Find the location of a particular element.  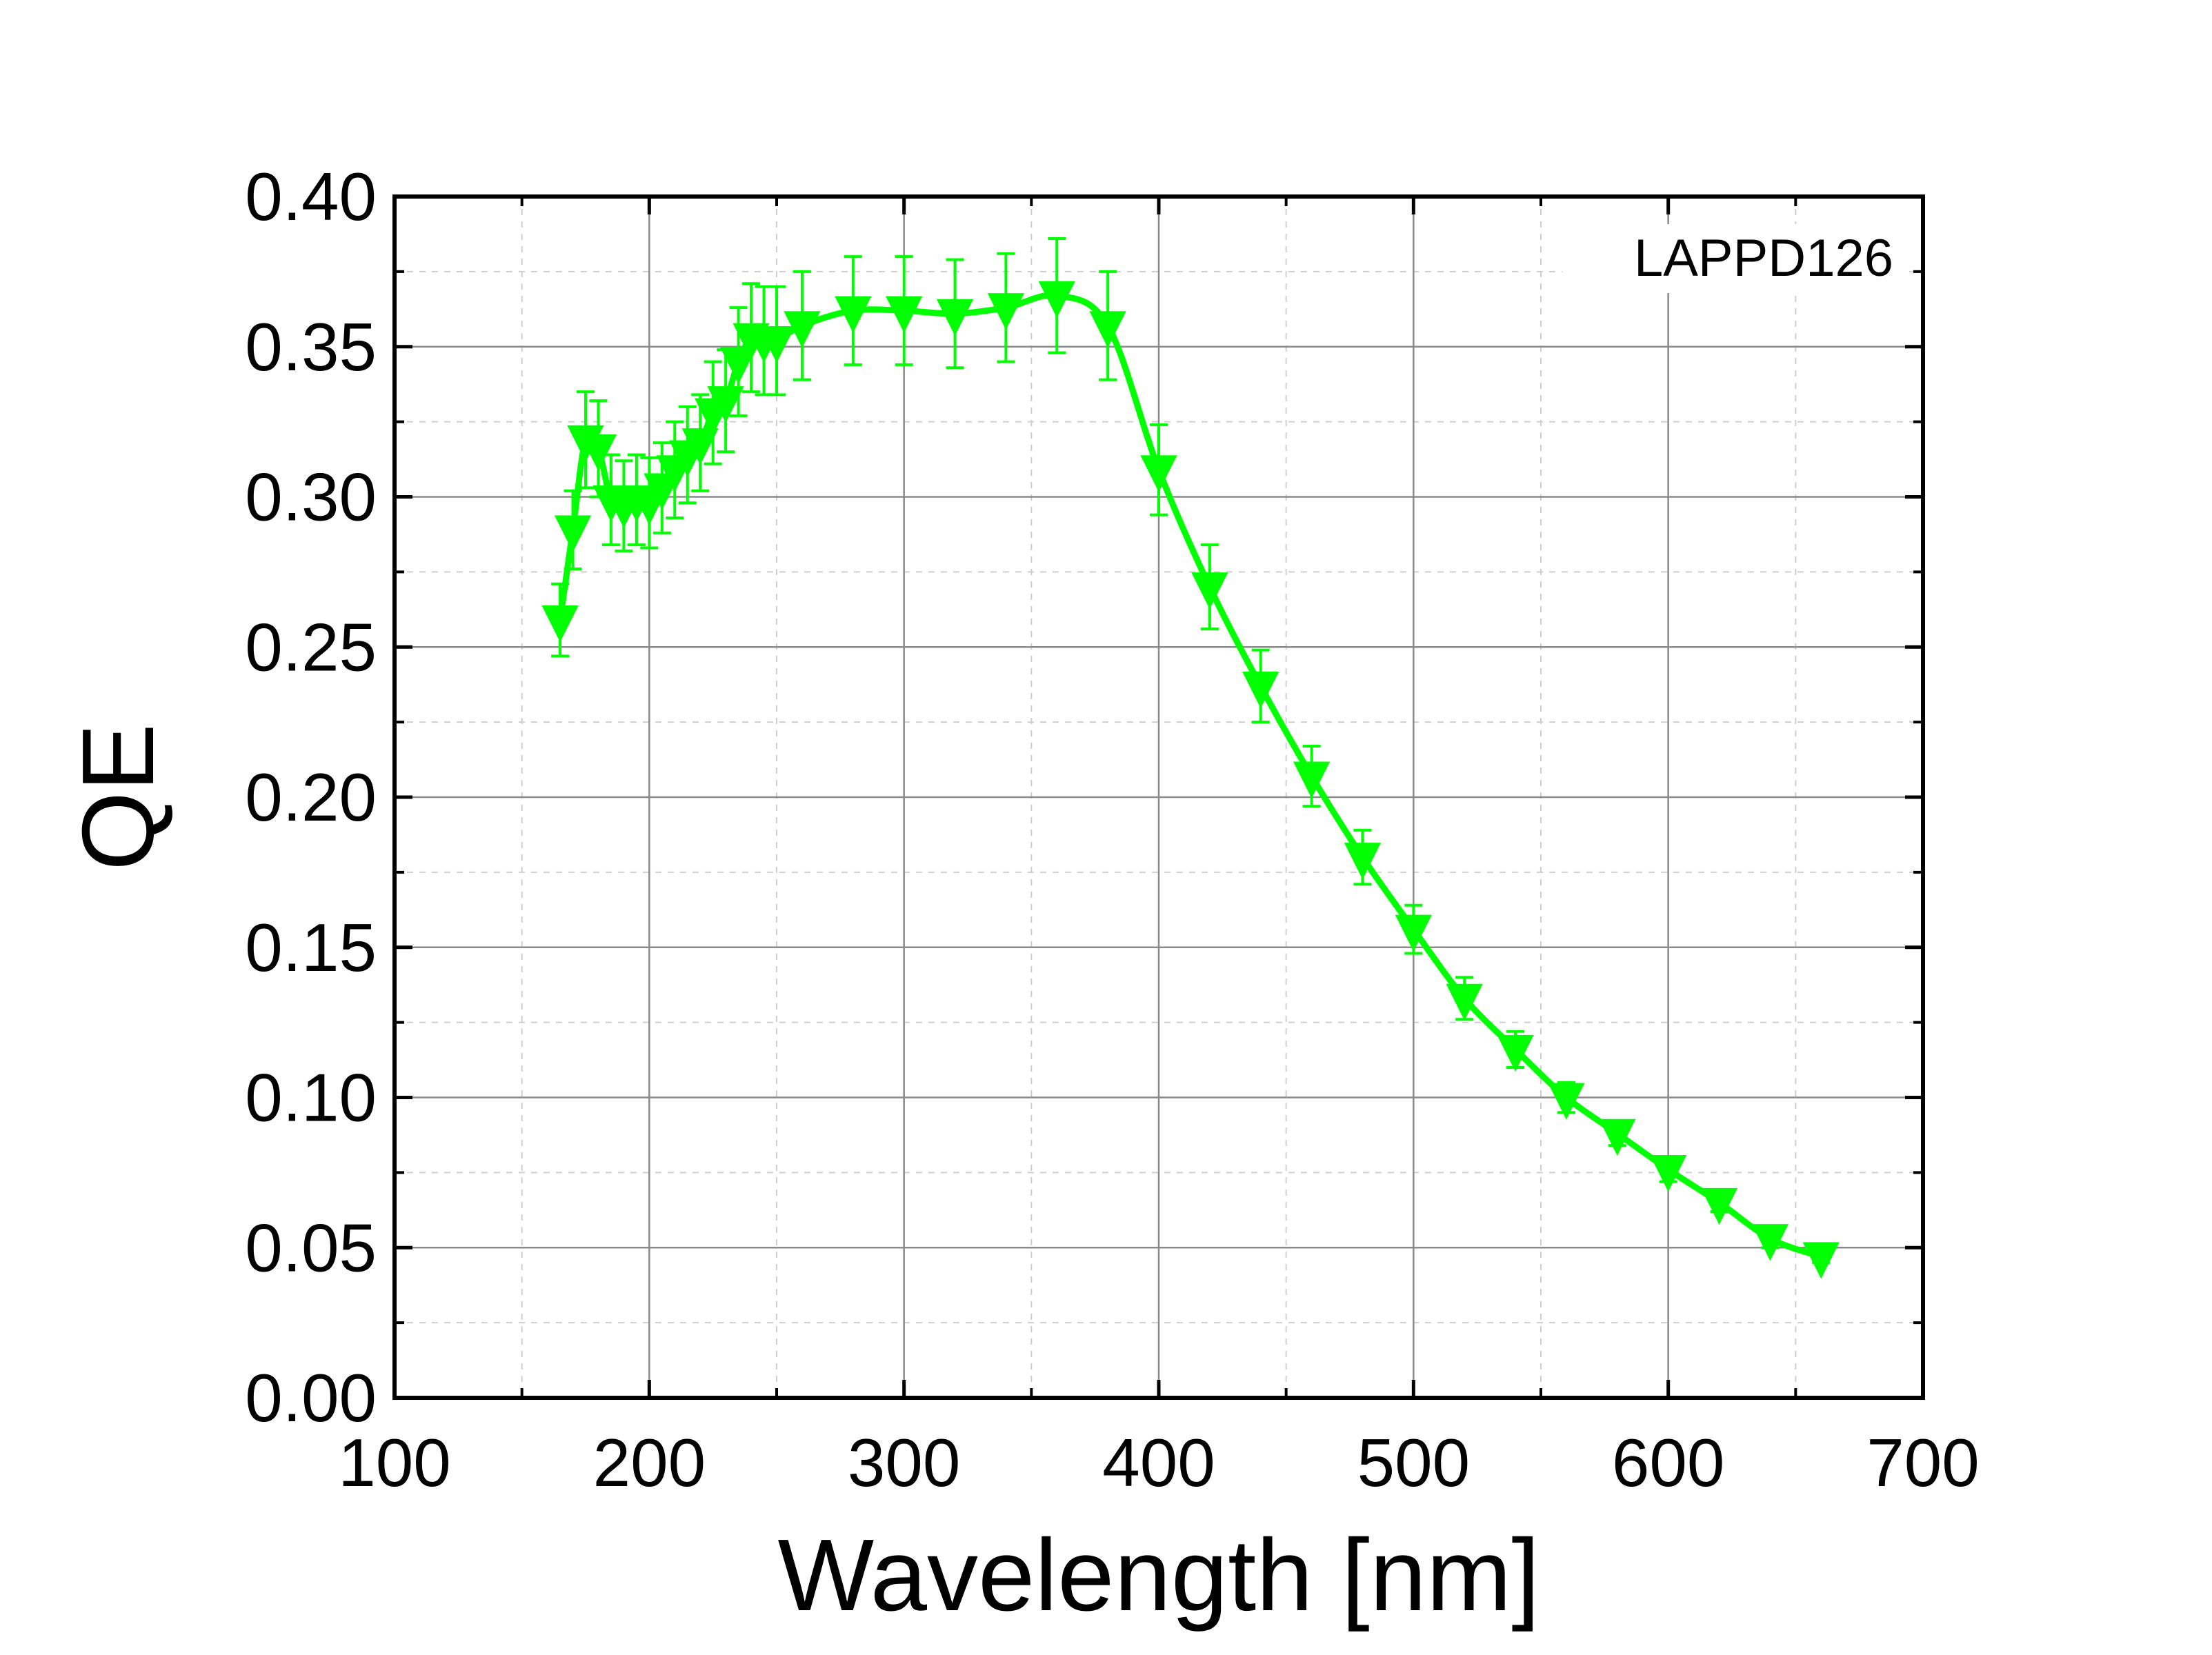

y-tick-label: 0.25 is located at coordinates (311, 647).